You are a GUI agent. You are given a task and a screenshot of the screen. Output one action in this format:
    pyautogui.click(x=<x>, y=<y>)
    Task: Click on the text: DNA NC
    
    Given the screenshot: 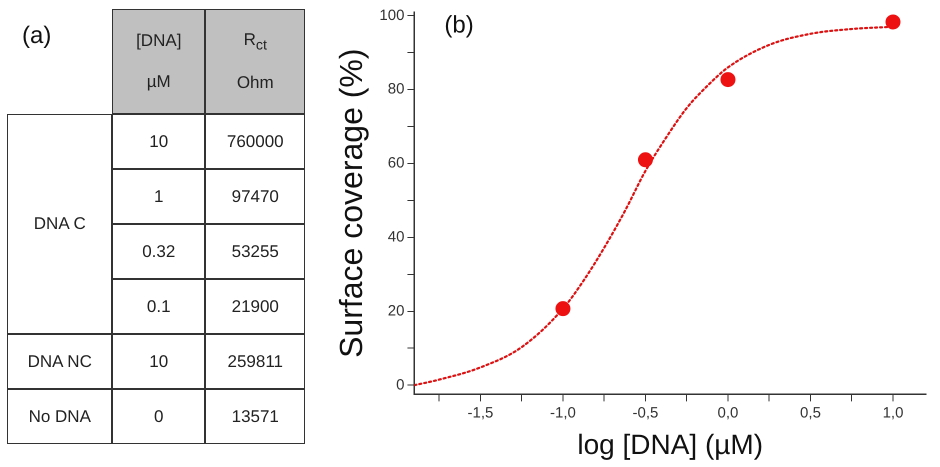 What is the action you would take?
    pyautogui.click(x=60, y=362)
    